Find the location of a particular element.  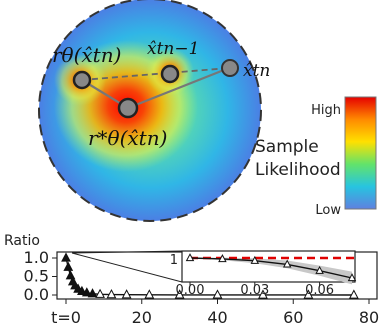

colorbar: High Low Sample Likelihood is located at coordinates (316, 157).